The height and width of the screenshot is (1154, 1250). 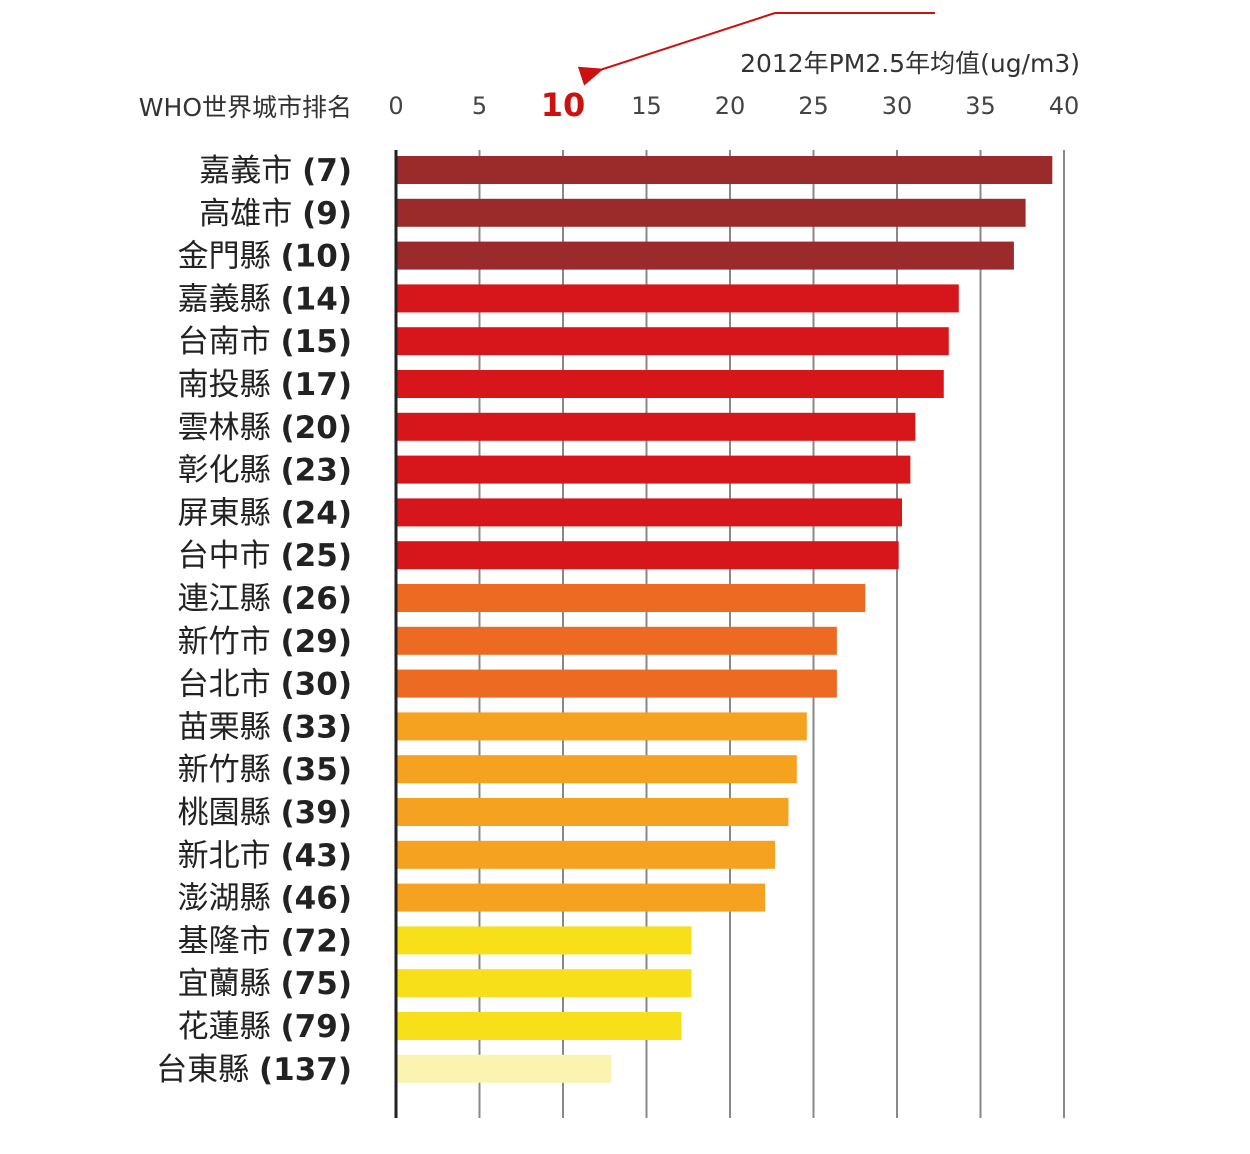 I want to click on category-name: 台中市, so click(x=229, y=556).